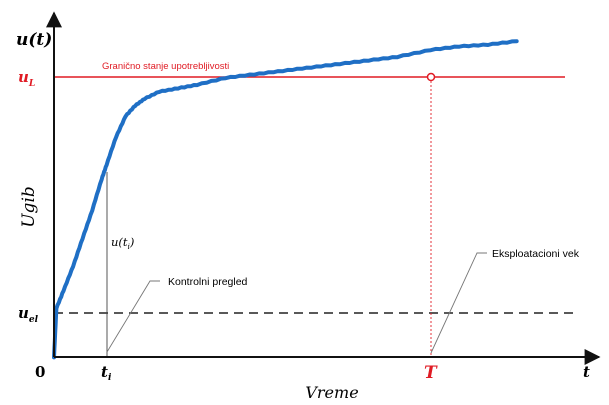 This screenshot has width=609, height=405. I want to click on service-life-callout-leader, so click(458, 303).